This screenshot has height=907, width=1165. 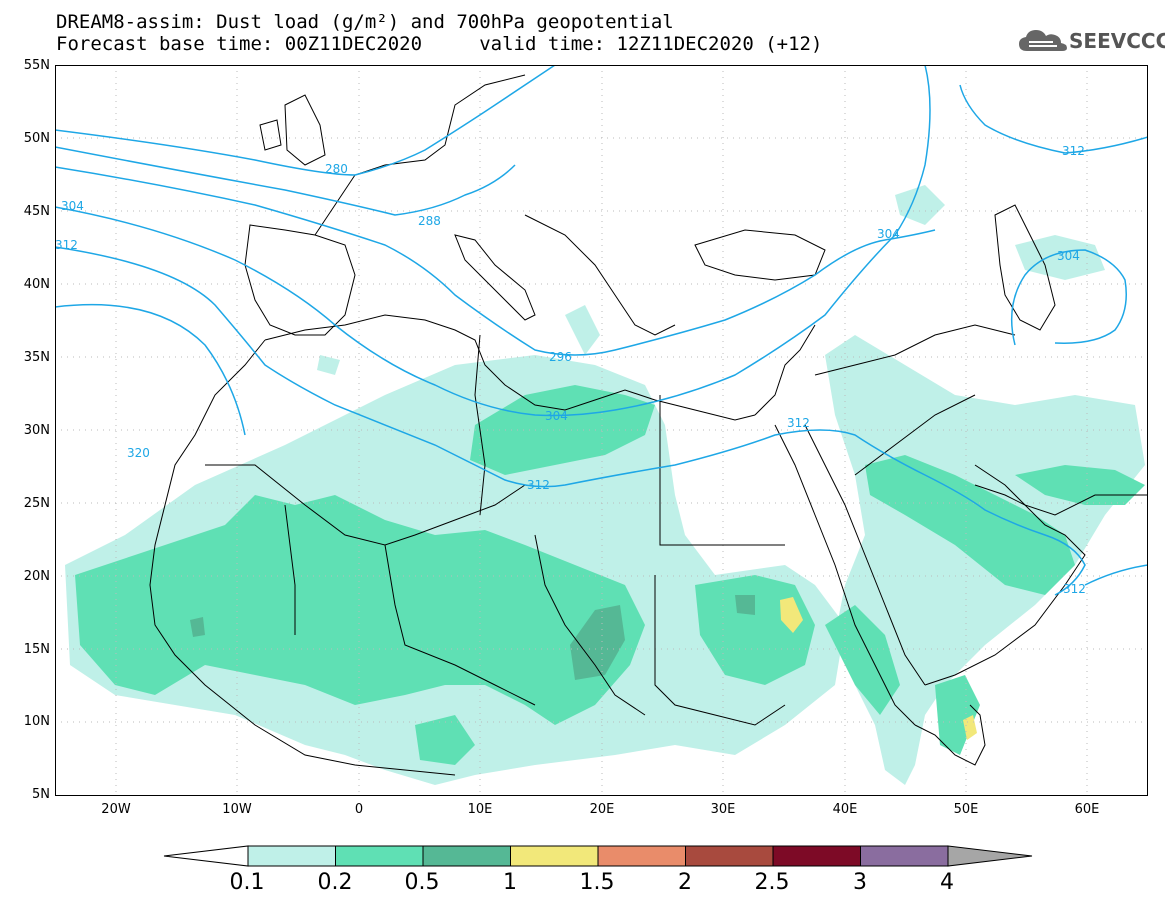 What do you see at coordinates (1043, 40) in the screenshot?
I see `cloud-icon` at bounding box center [1043, 40].